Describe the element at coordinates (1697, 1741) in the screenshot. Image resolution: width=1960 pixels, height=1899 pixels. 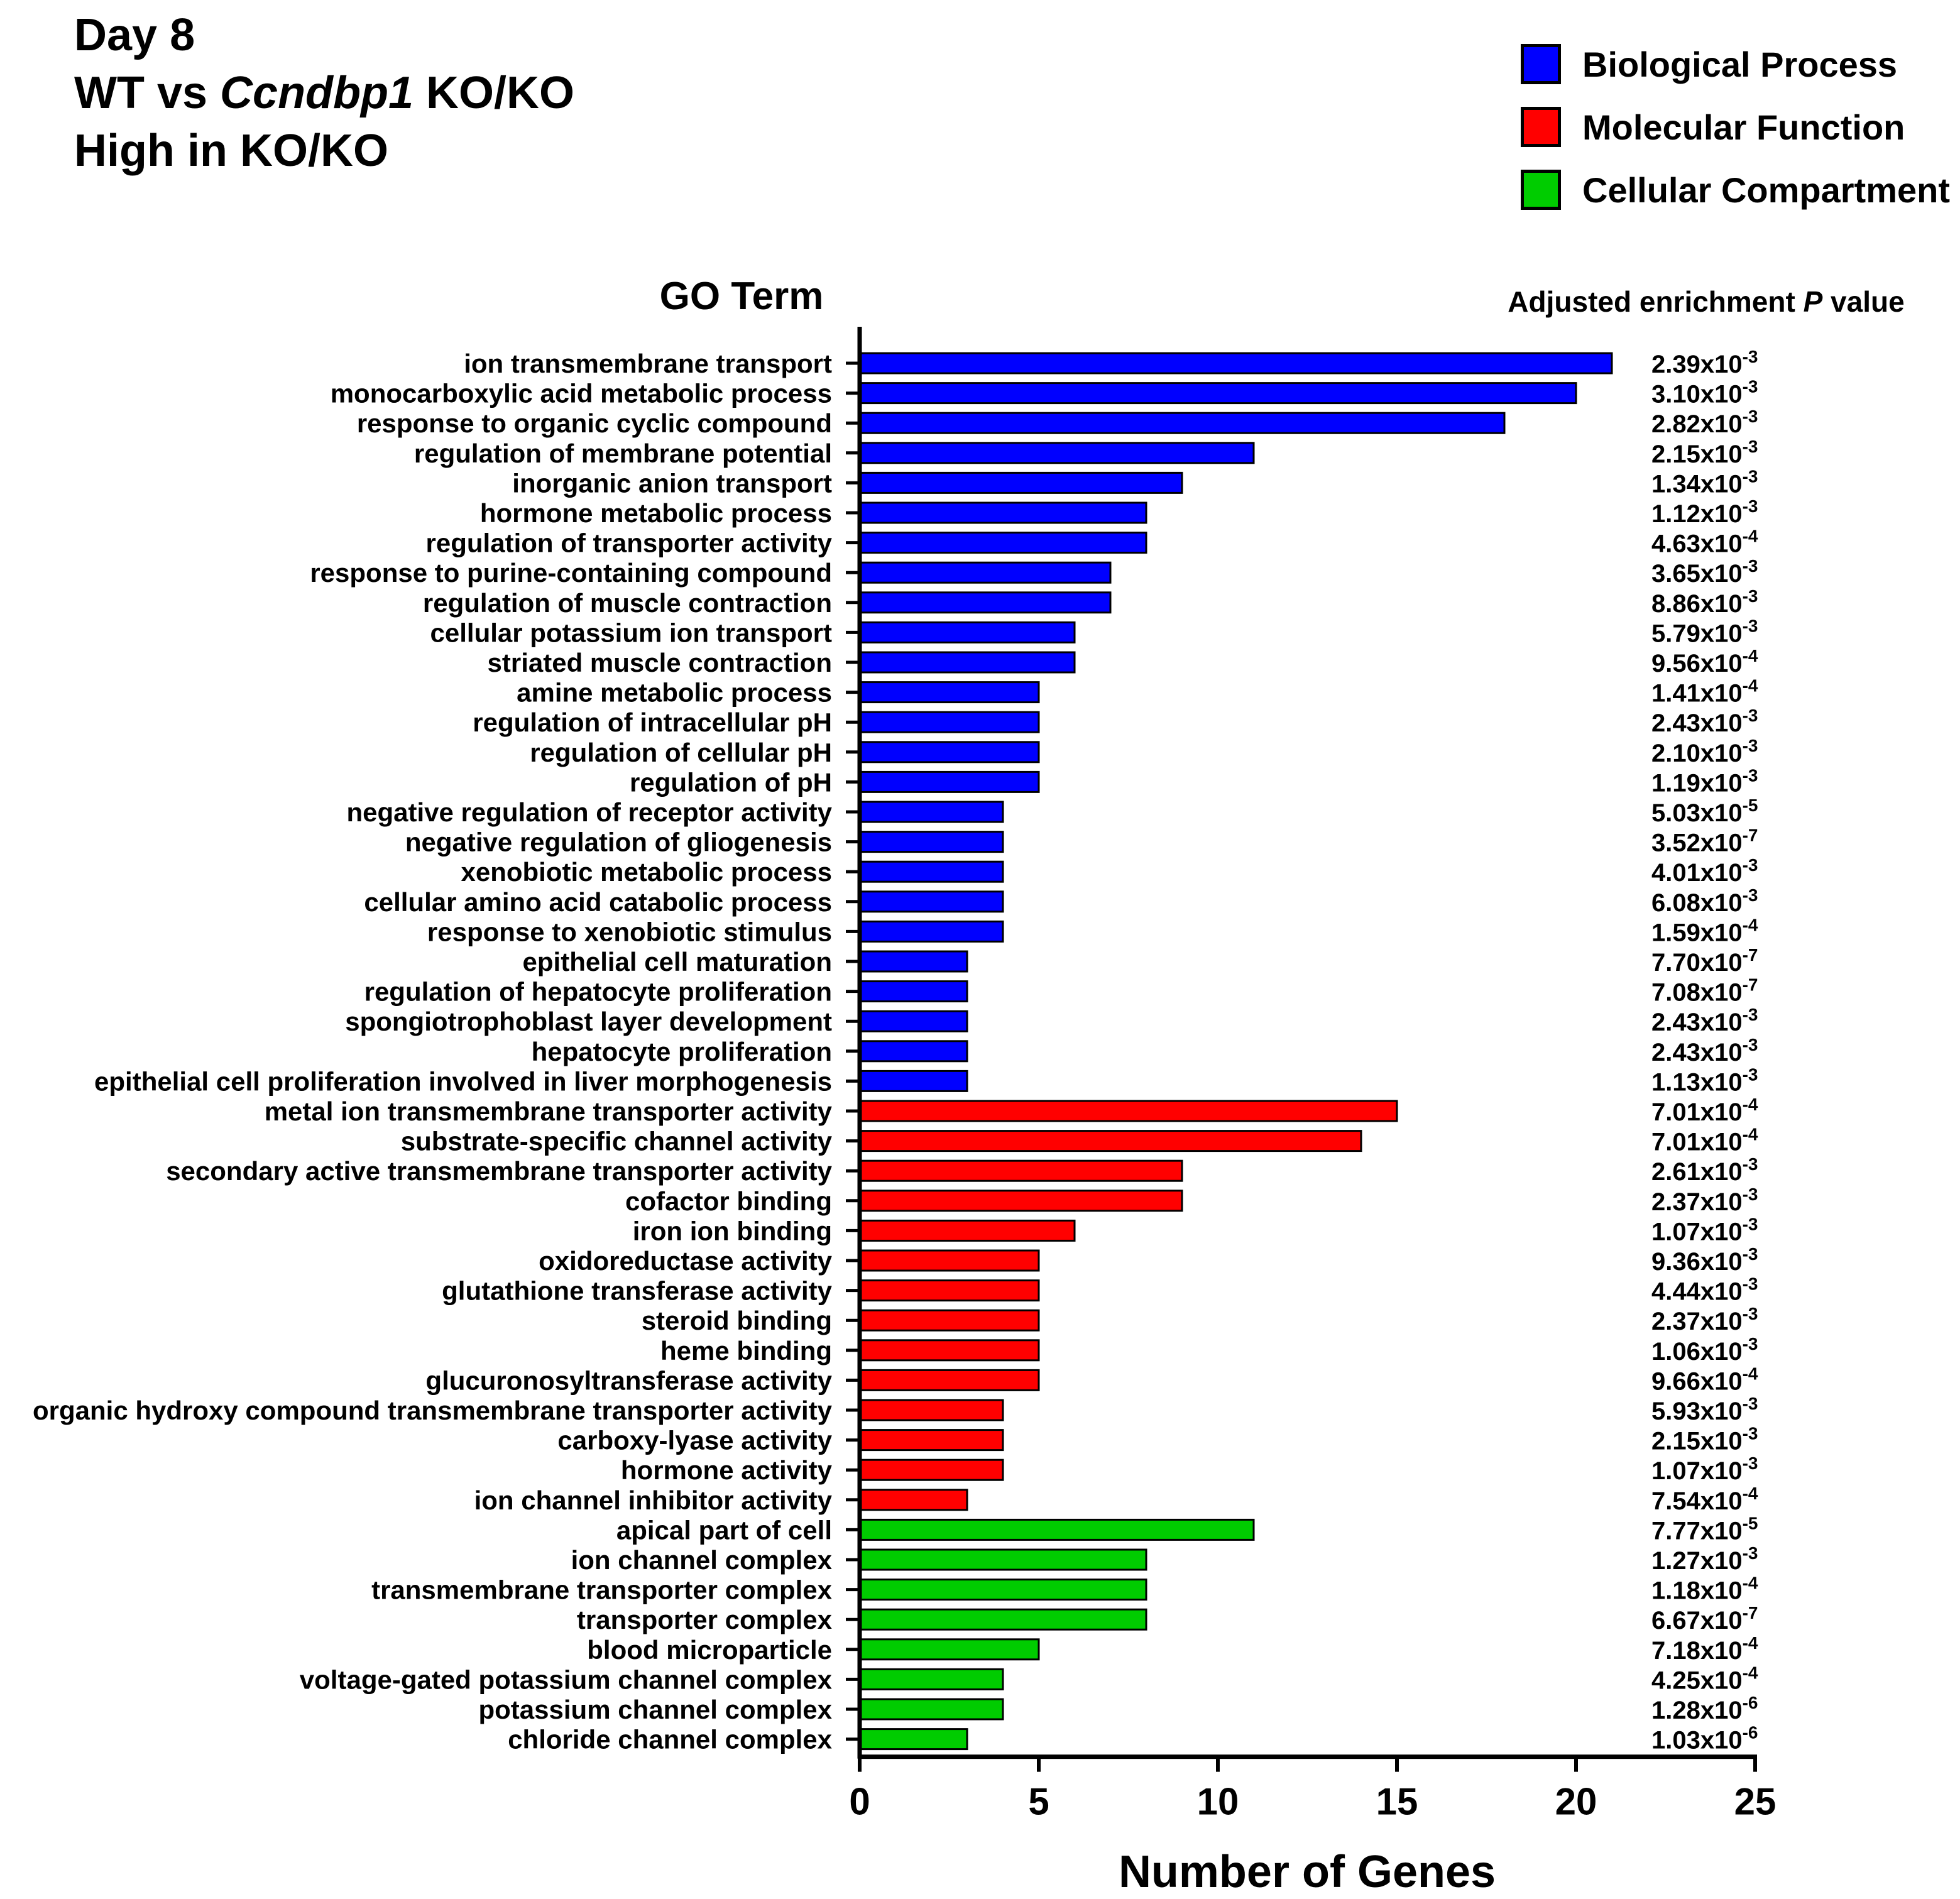
I see `p-value-mantissa: 1.03x10` at that location.